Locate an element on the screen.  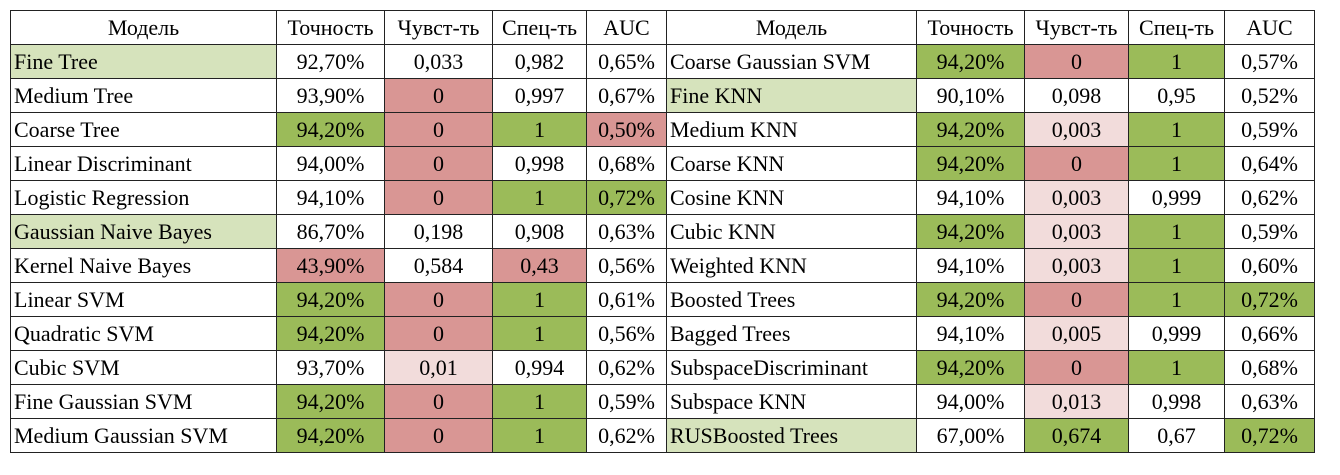
cell-specificity-left: 0,997 is located at coordinates (539, 95).